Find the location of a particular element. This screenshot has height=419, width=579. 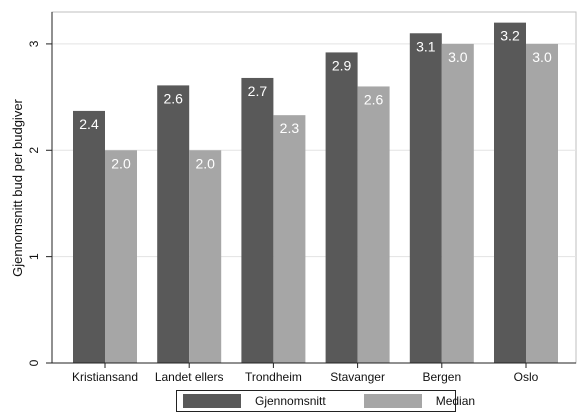

data-label: 3.2 is located at coordinates (510, 36).